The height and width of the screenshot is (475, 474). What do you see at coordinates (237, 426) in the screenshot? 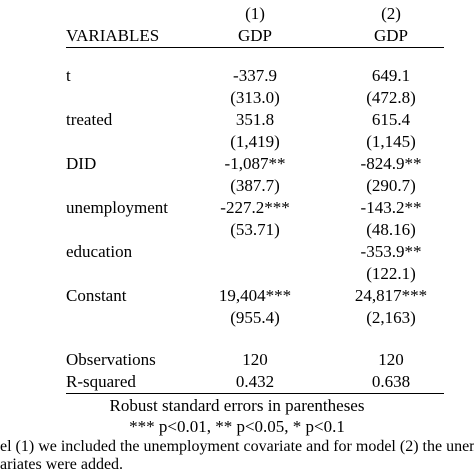
I see `significance-note: *** p<0.01, ** p<0.05, * p<0.1` at bounding box center [237, 426].